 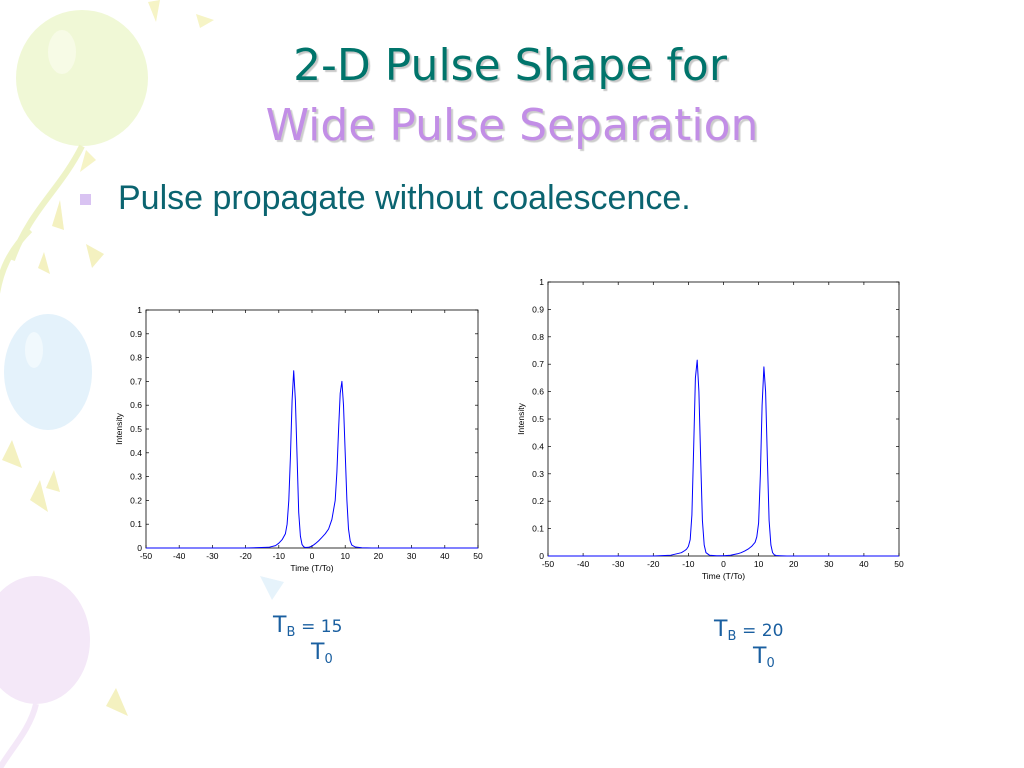 I want to click on bullet-square-icon, so click(x=85, y=199).